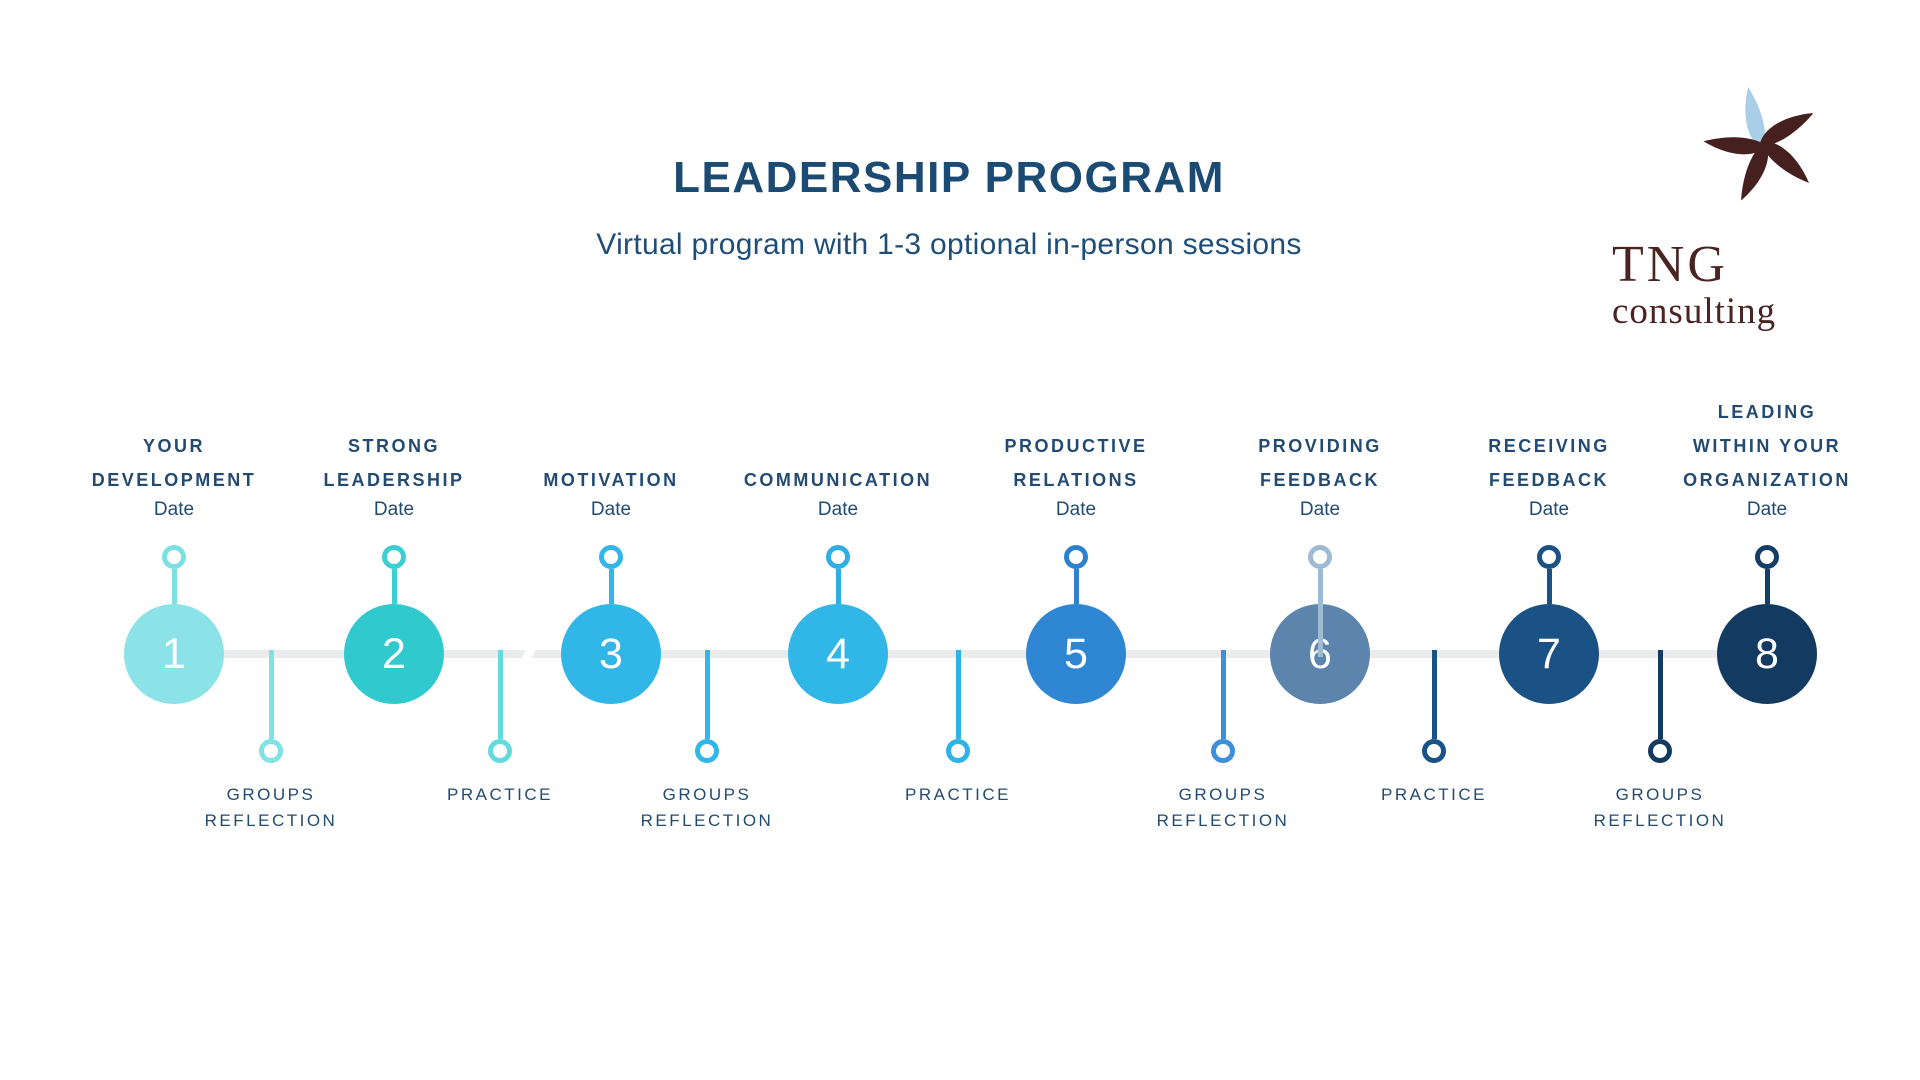 This screenshot has width=1920, height=1080. I want to click on timeline-step-1: YOUR DEVELOPMENT Date 1, so click(174, 549).